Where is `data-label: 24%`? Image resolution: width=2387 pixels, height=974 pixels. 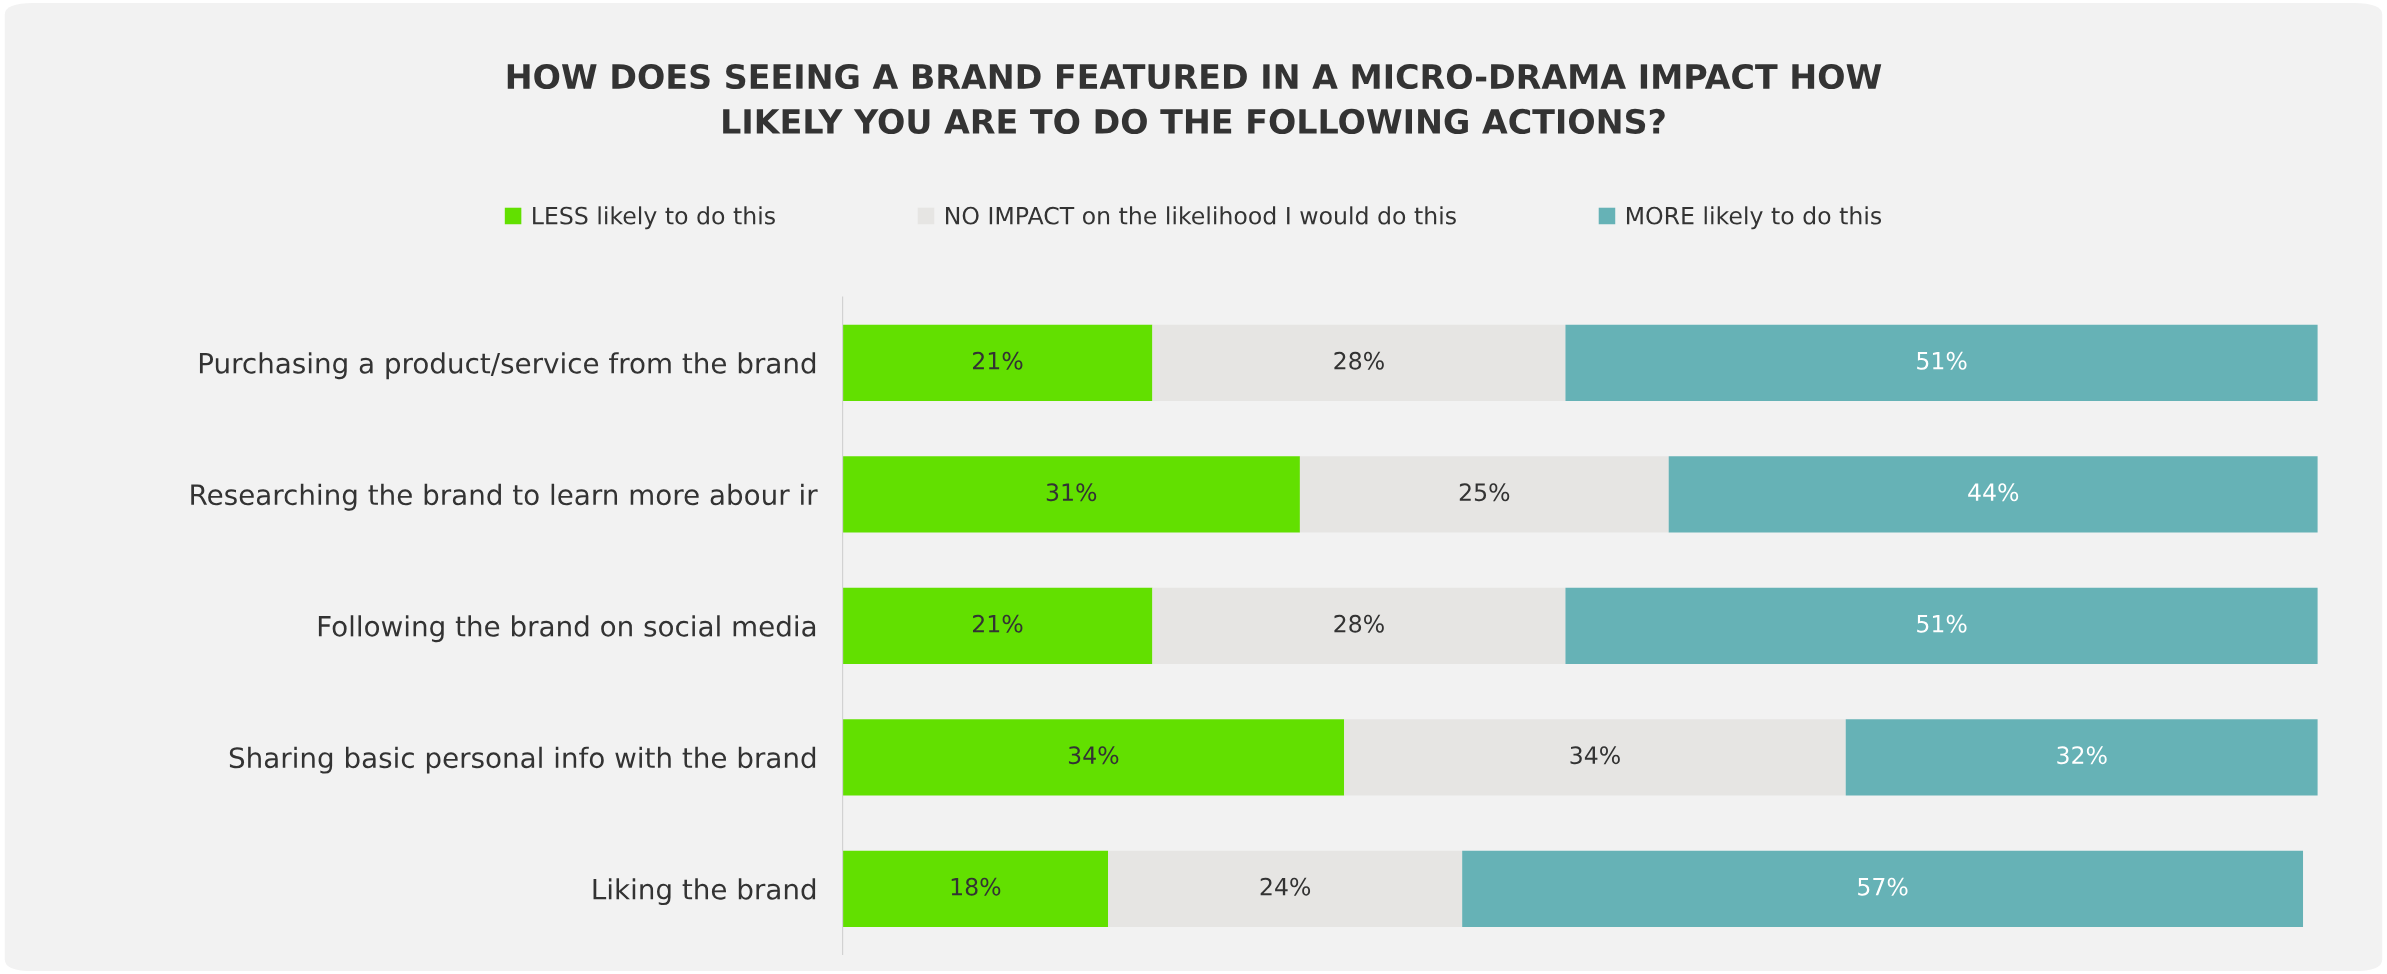 data-label: 24% is located at coordinates (1285, 886).